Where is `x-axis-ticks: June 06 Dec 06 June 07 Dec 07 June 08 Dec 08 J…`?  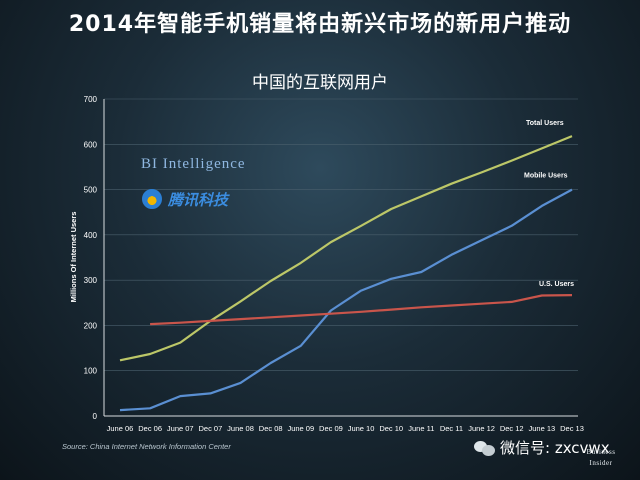 x-axis-ticks: June 06 Dec 06 June 07 Dec 07 June 08 Dec 08 J… is located at coordinates (345, 428).